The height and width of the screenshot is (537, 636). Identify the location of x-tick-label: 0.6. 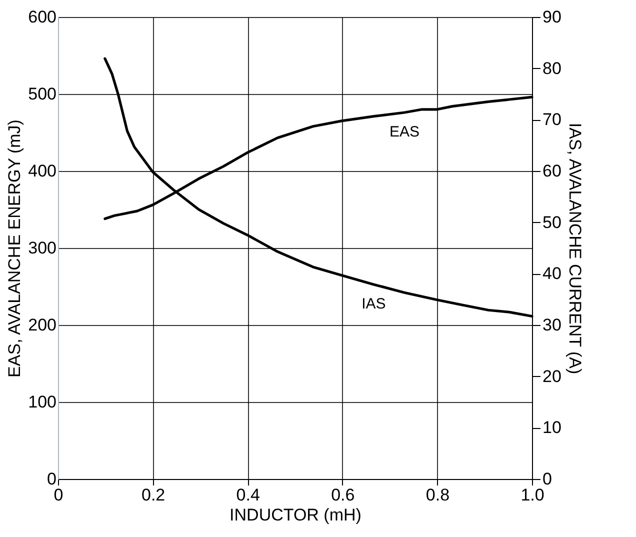
(343, 495).